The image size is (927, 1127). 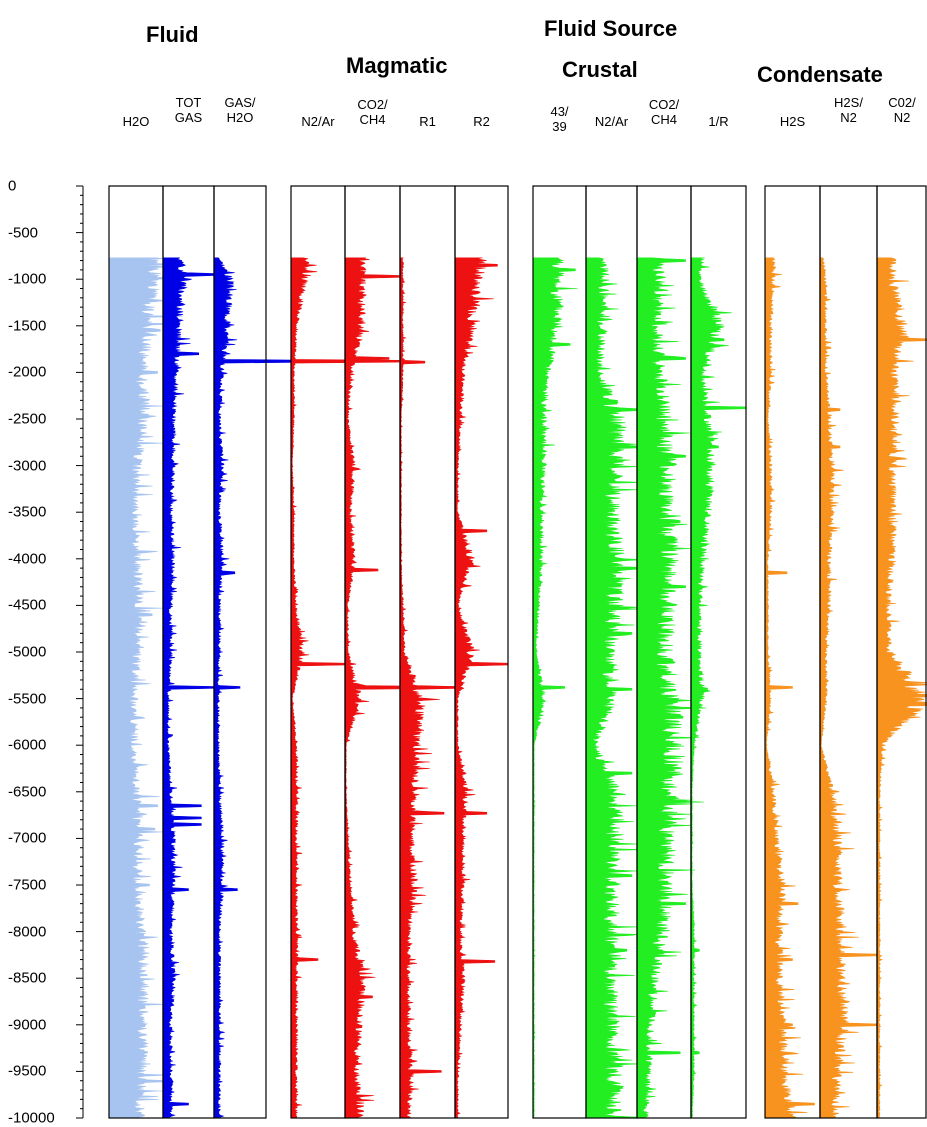 What do you see at coordinates (188, 102) in the screenshot?
I see `column-label-line1: TOT` at bounding box center [188, 102].